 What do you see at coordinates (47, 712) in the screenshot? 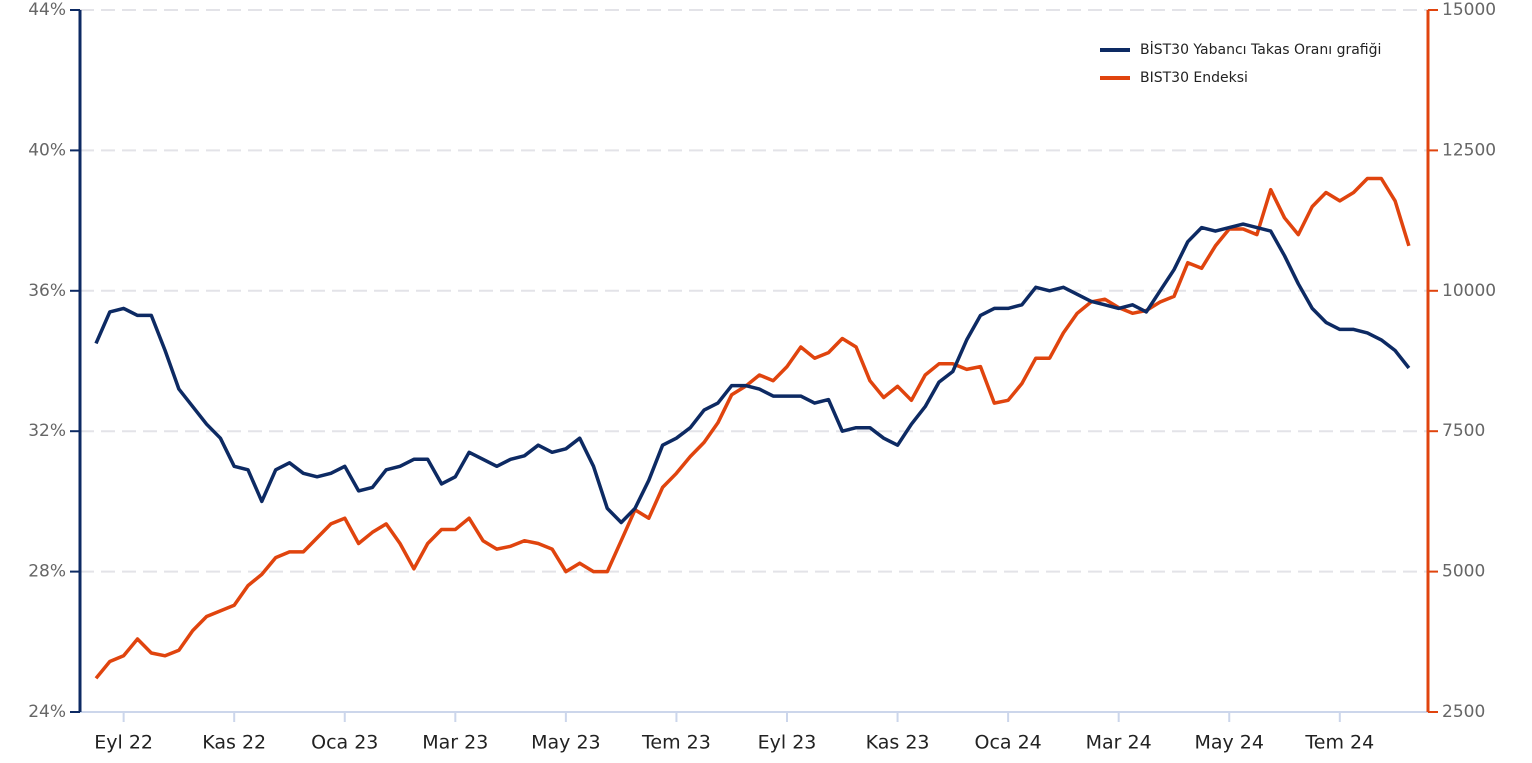
I see `y-tick-label: 24%` at bounding box center [47, 712].